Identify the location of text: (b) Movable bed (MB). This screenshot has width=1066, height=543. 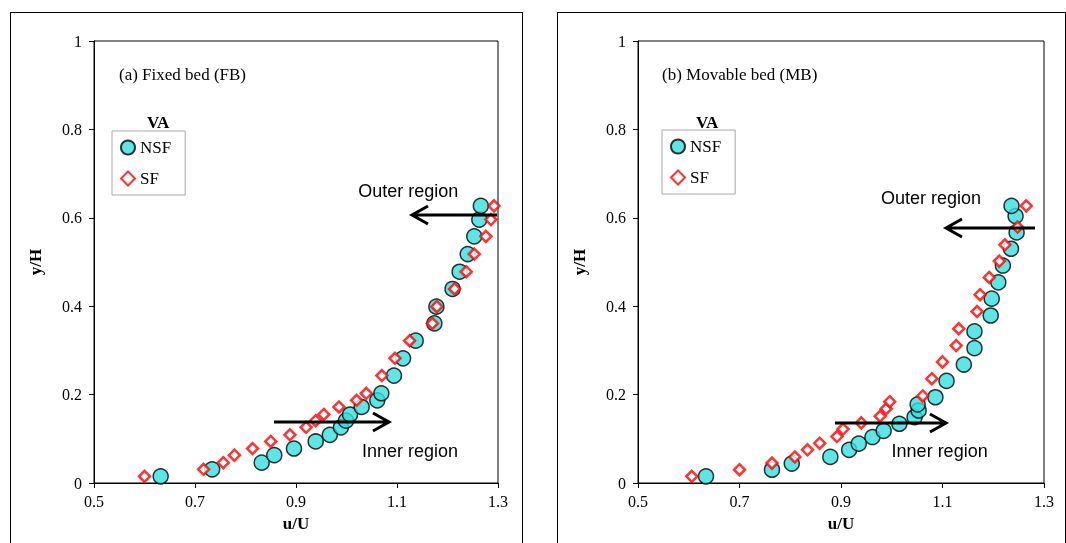
(740, 74).